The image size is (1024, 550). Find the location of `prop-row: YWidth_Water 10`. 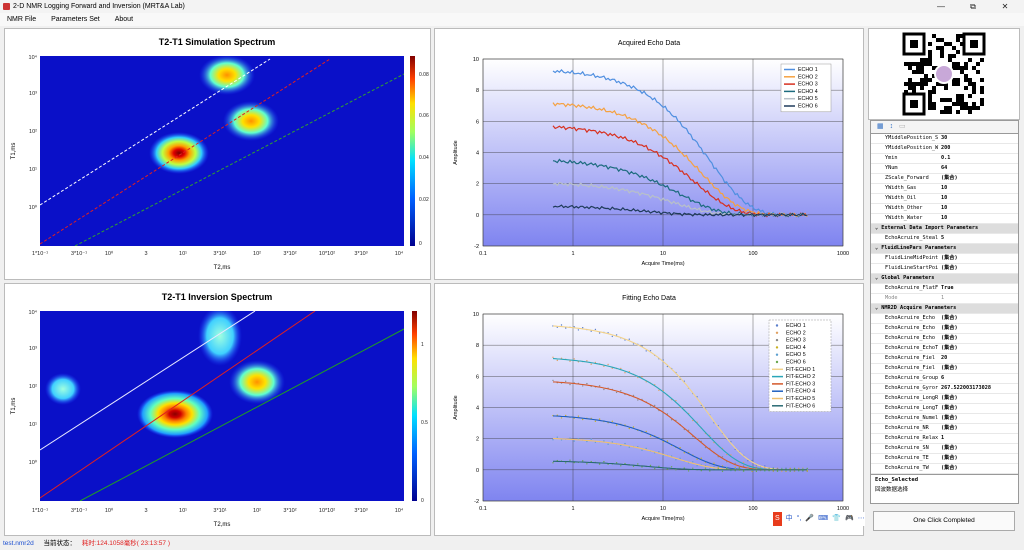

prop-row: YWidth_Water 10 is located at coordinates (944, 219).